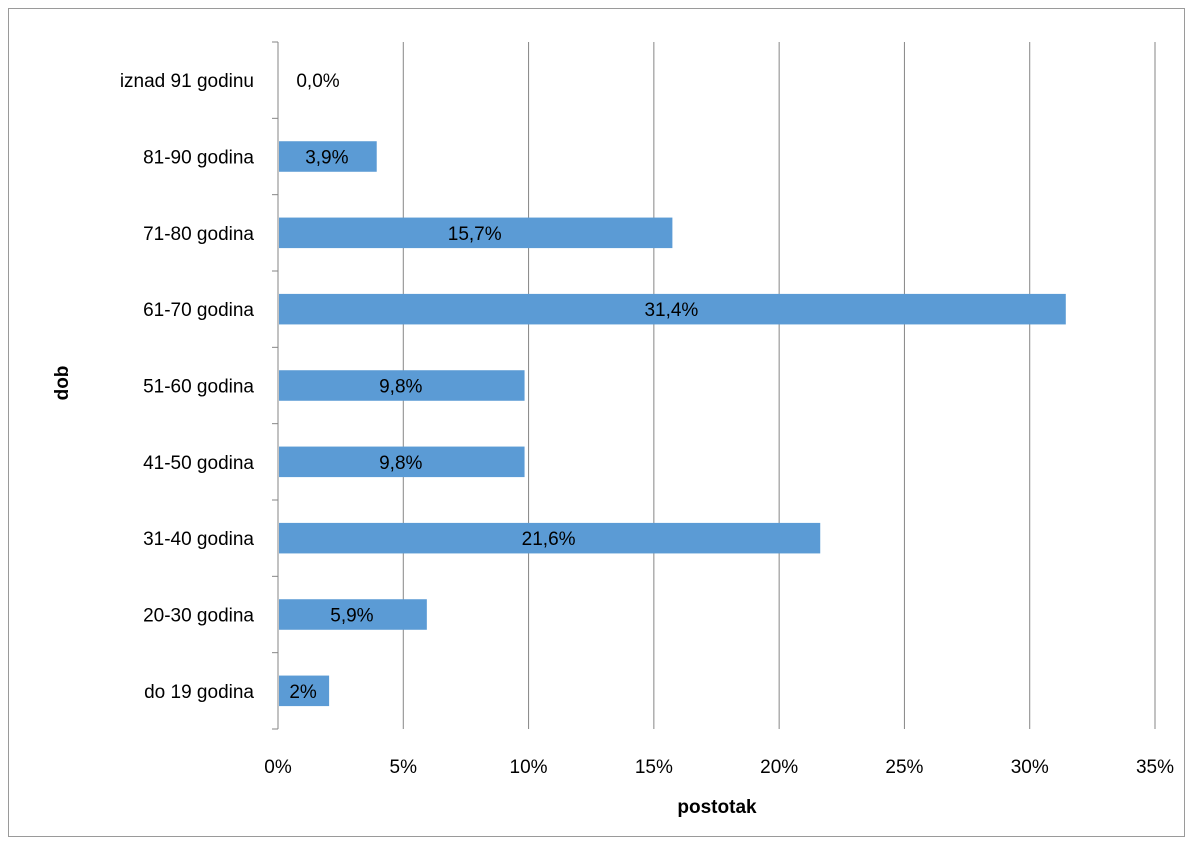 This screenshot has width=1195, height=845. What do you see at coordinates (62, 383) in the screenshot?
I see `y-axis-title: dob` at bounding box center [62, 383].